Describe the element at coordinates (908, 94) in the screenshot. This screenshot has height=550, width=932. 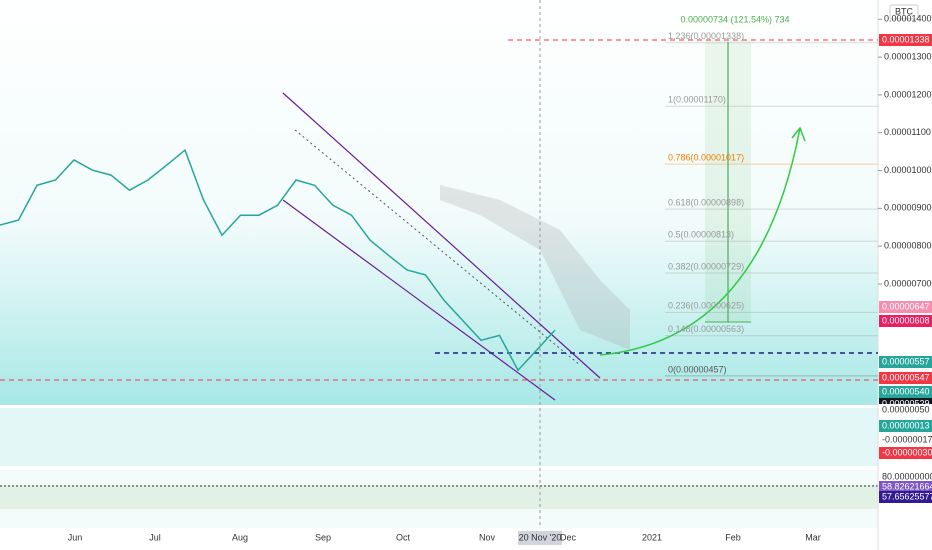
I see `y-tick-label: 0.00001200` at that location.